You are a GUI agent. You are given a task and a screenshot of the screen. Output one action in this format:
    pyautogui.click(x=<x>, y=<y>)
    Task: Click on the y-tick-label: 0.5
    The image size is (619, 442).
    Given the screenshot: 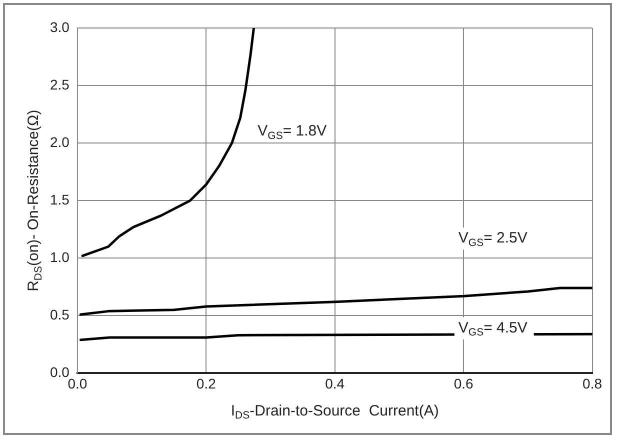 What is the action you would take?
    pyautogui.click(x=60, y=314)
    